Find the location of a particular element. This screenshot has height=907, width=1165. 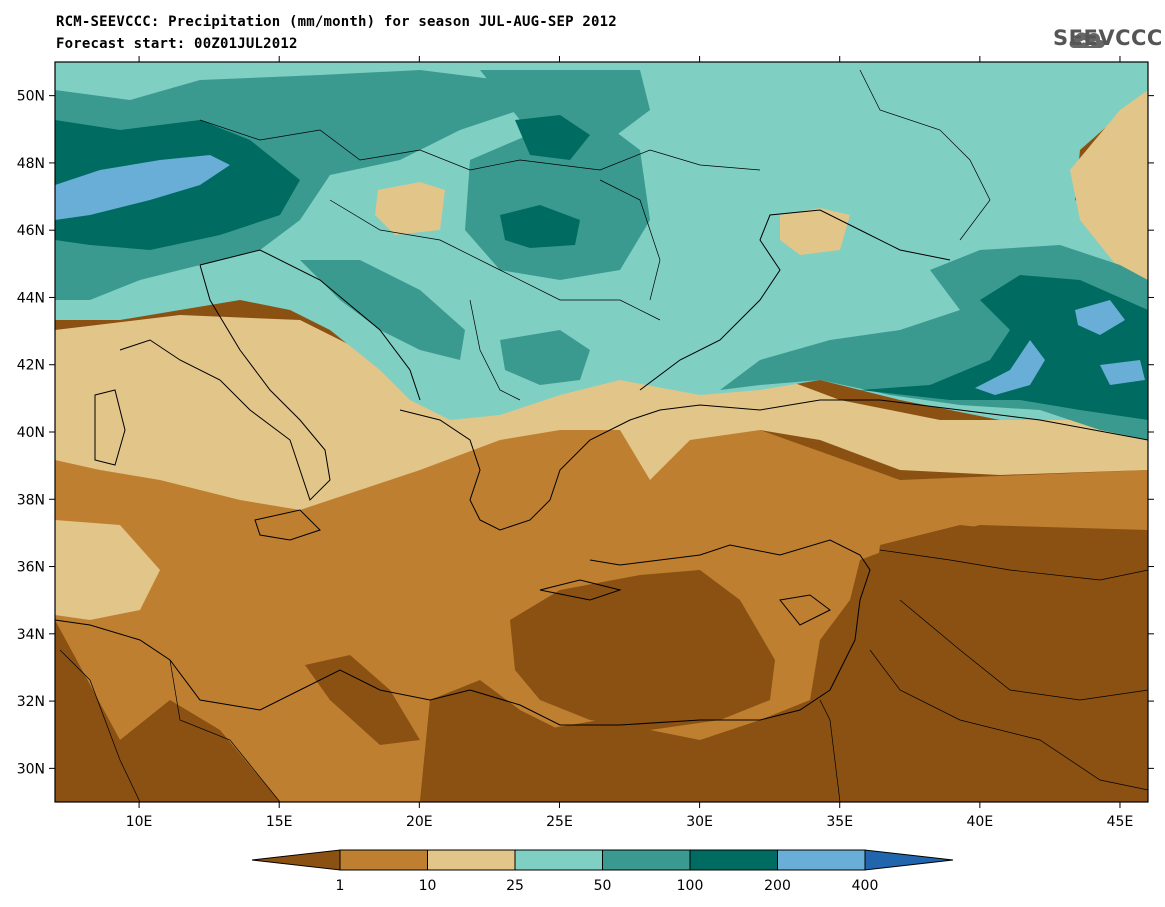

legend-label: 50 is located at coordinates (603, 886).